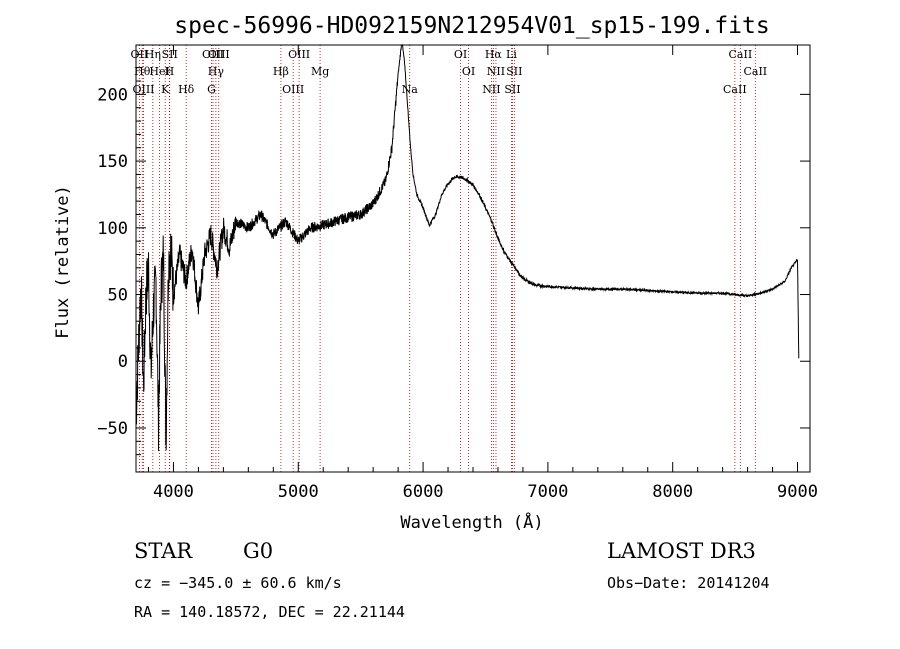 The width and height of the screenshot is (900, 649). What do you see at coordinates (298, 492) in the screenshot?
I see `x-tick-label: 5000` at bounding box center [298, 492].